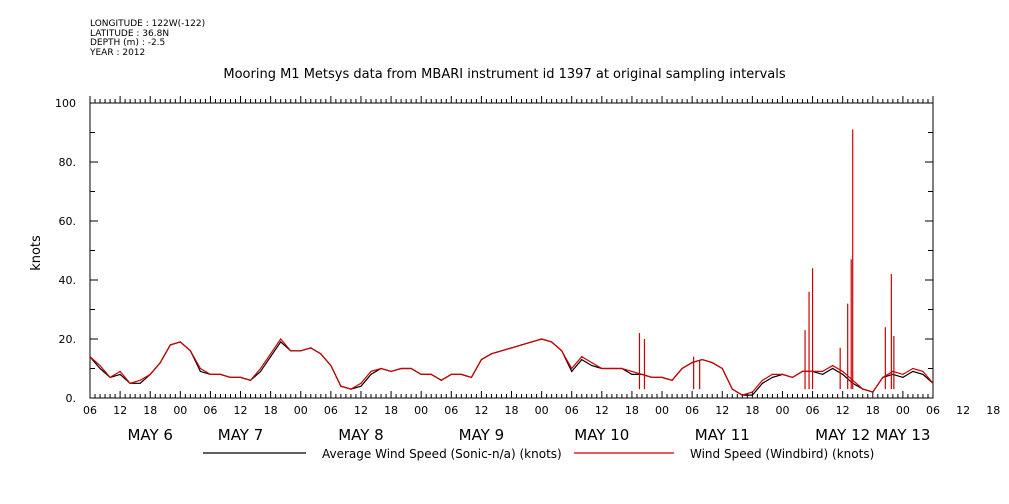 The width and height of the screenshot is (1009, 504). What do you see at coordinates (842, 435) in the screenshot?
I see `x-day-label: MAY 12` at bounding box center [842, 435].